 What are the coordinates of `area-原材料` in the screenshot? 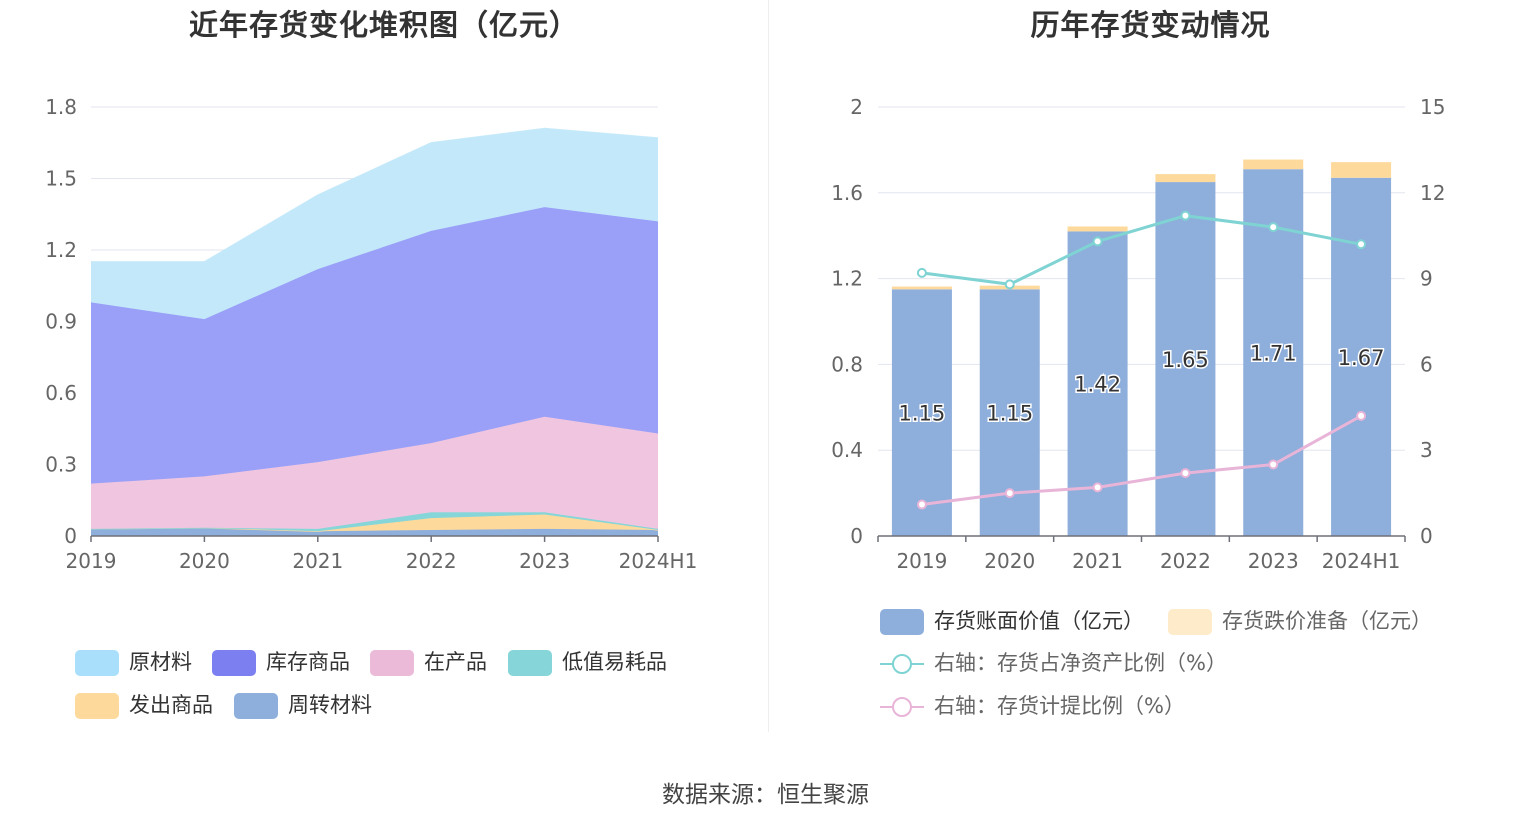 It's located at (374, 224).